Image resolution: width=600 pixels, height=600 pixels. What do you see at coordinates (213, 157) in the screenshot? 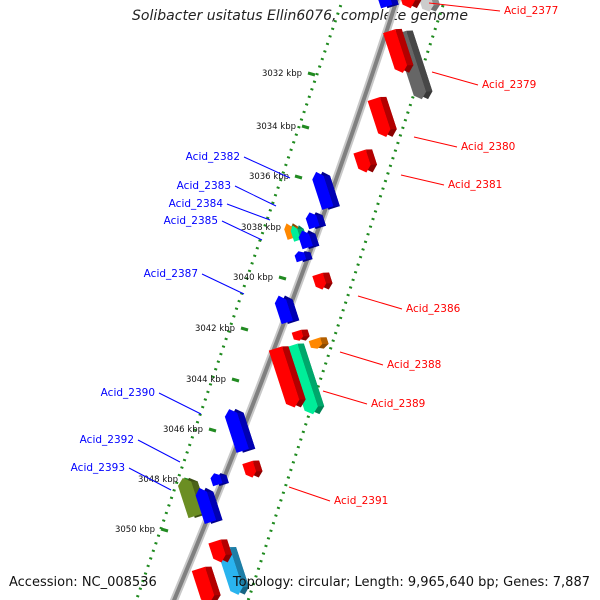
I see `gene-label-reverse: Acid_2382` at bounding box center [213, 157].